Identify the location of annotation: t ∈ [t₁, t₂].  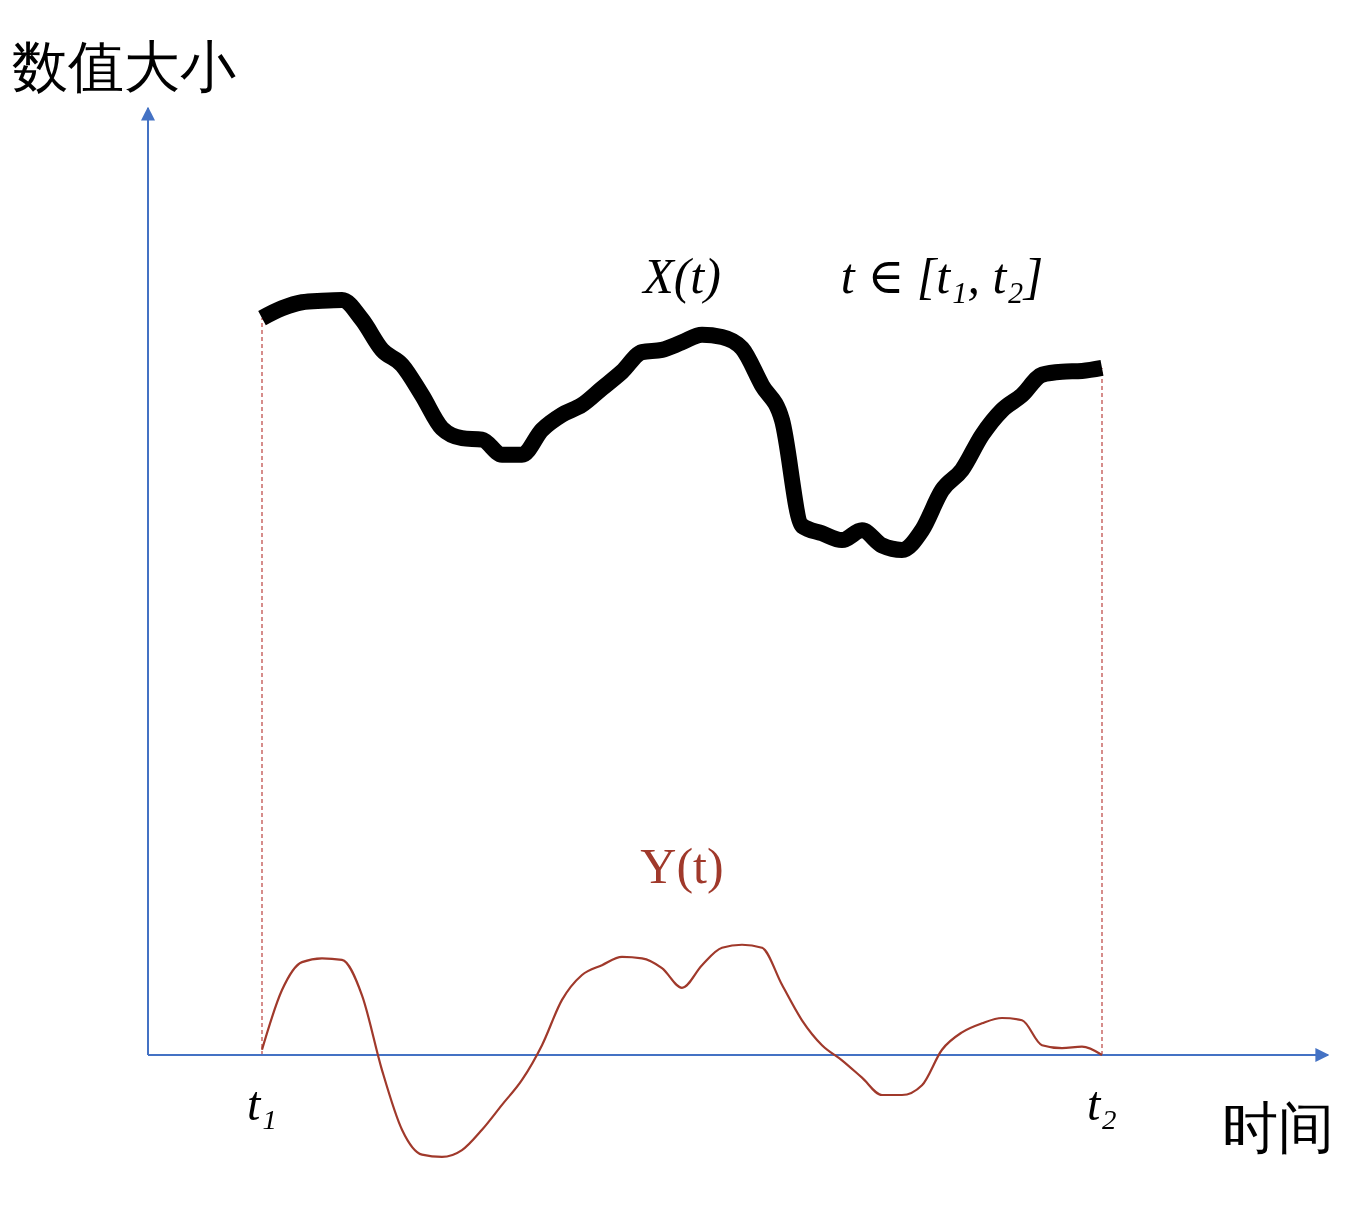
(942, 275).